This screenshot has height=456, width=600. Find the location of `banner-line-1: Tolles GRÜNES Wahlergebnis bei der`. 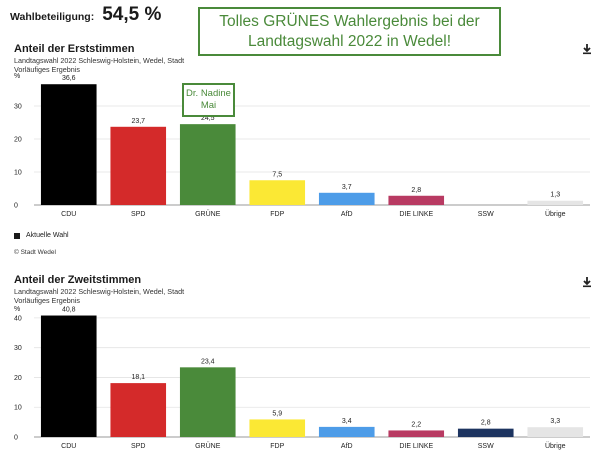

banner-line-1: Tolles GRÜNES Wahlergebnis bei der is located at coordinates (349, 21).